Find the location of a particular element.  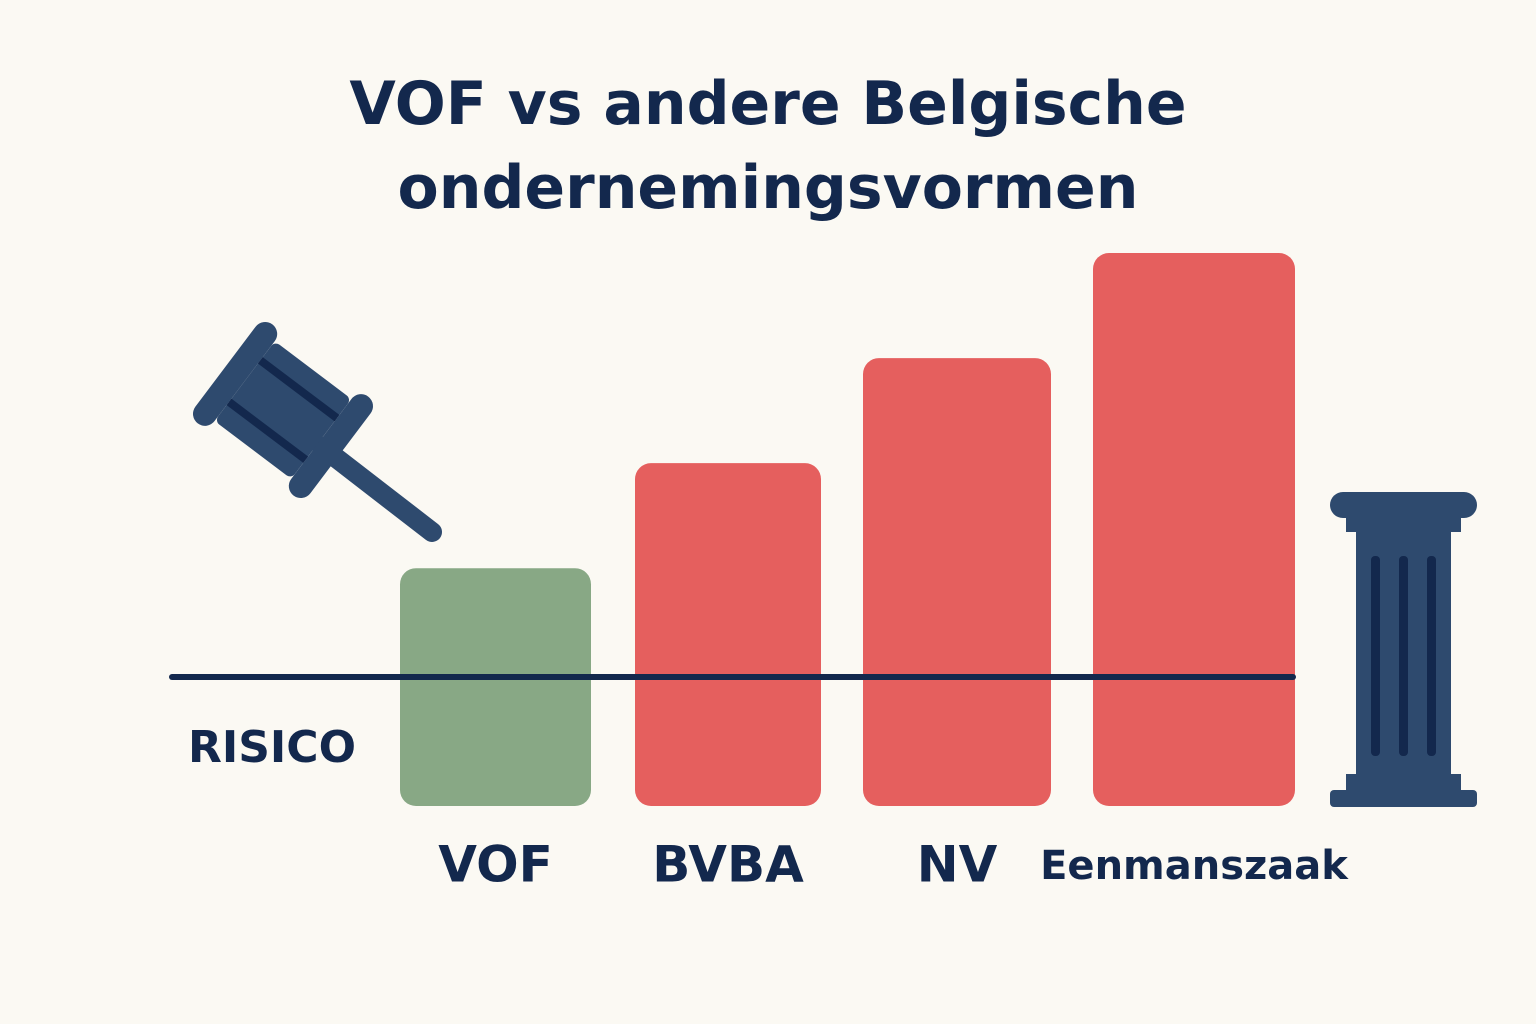

gavel-icon is located at coordinates (317, 431).